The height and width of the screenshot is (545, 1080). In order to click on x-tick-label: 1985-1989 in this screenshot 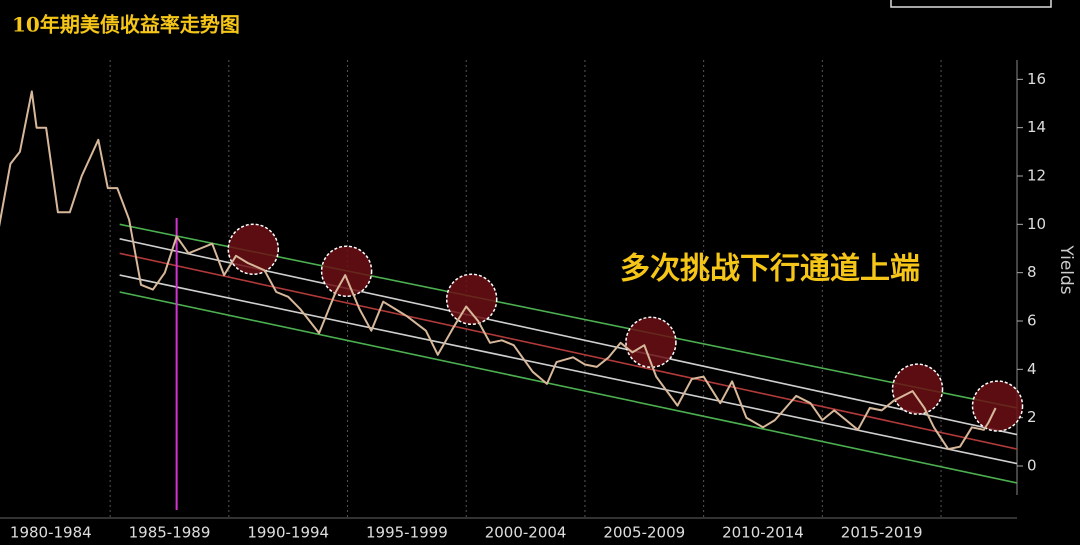, I will do `click(170, 533)`.